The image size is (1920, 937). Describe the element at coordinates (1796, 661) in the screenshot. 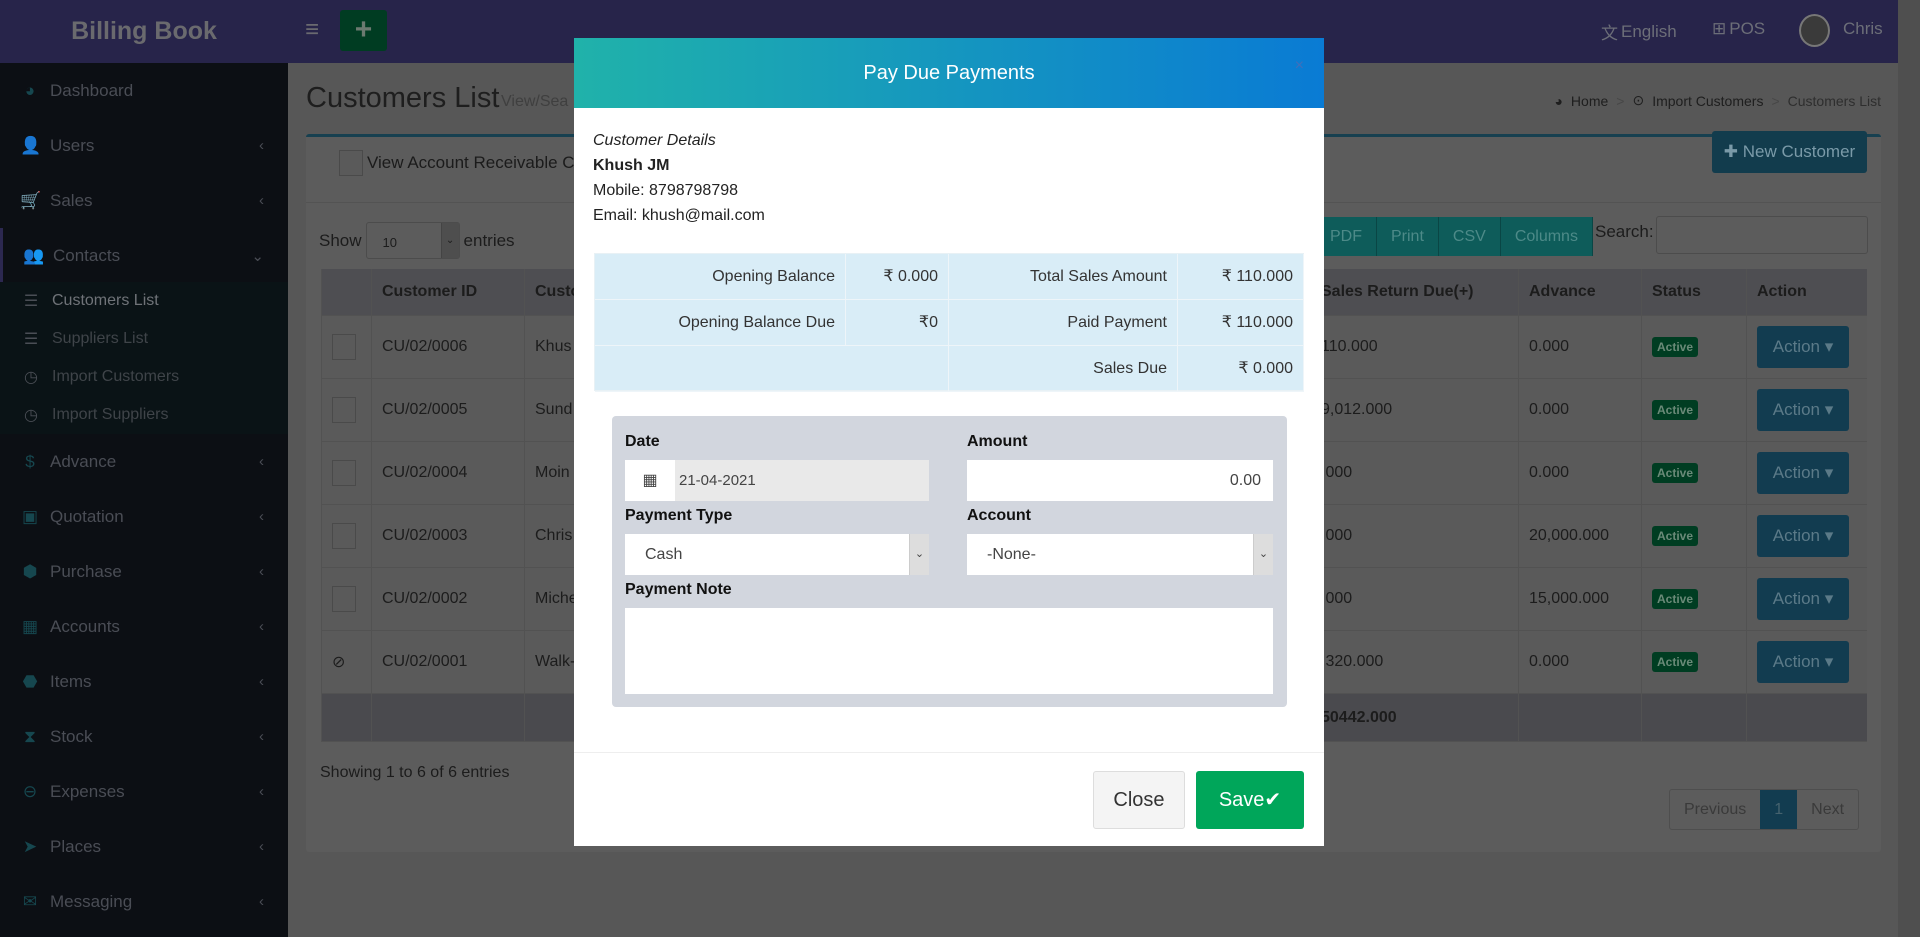

I see `action-label: Action` at that location.